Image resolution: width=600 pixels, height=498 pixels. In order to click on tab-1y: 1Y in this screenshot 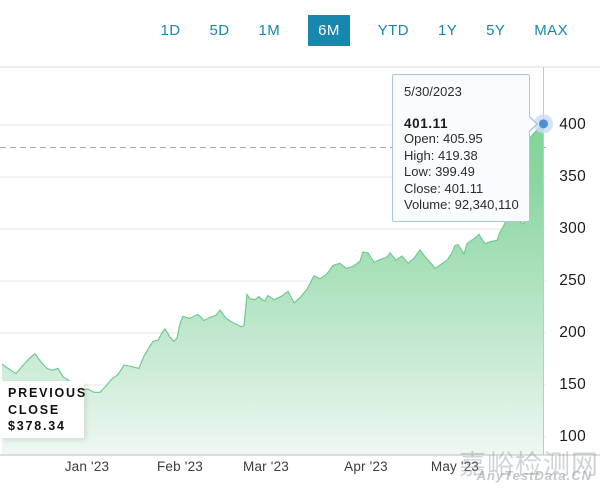, I will do `click(447, 30)`.